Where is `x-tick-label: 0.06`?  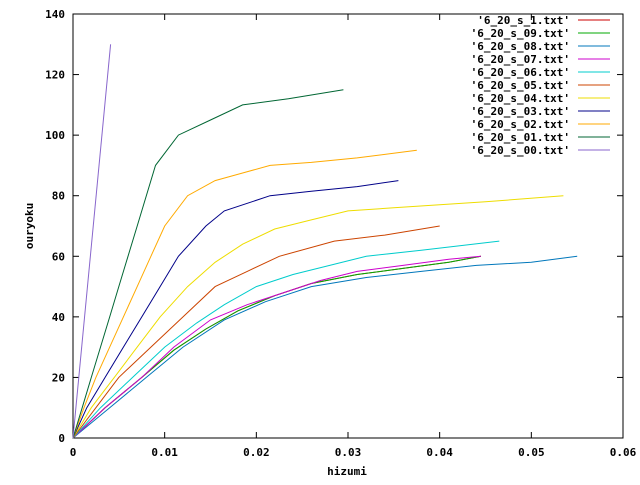
x-tick-label: 0.06 is located at coordinates (623, 452).